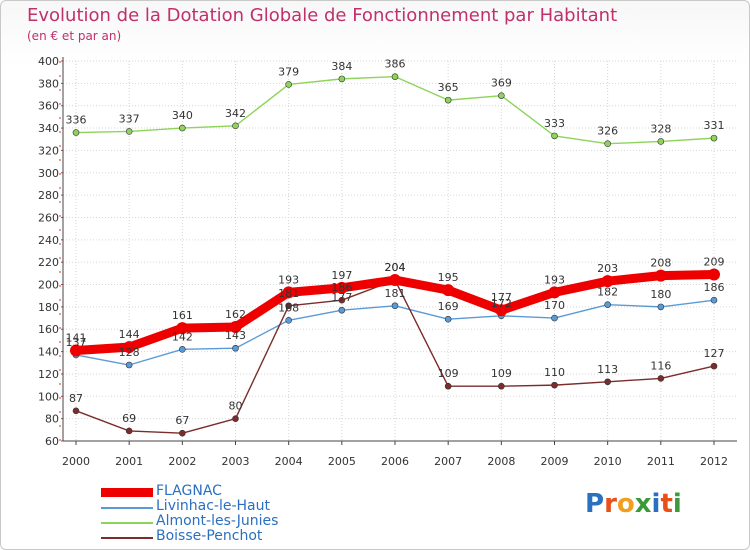 This screenshot has width=750, height=550. What do you see at coordinates (48, 150) in the screenshot?
I see `y-tick-label: 320` at bounding box center [48, 150].